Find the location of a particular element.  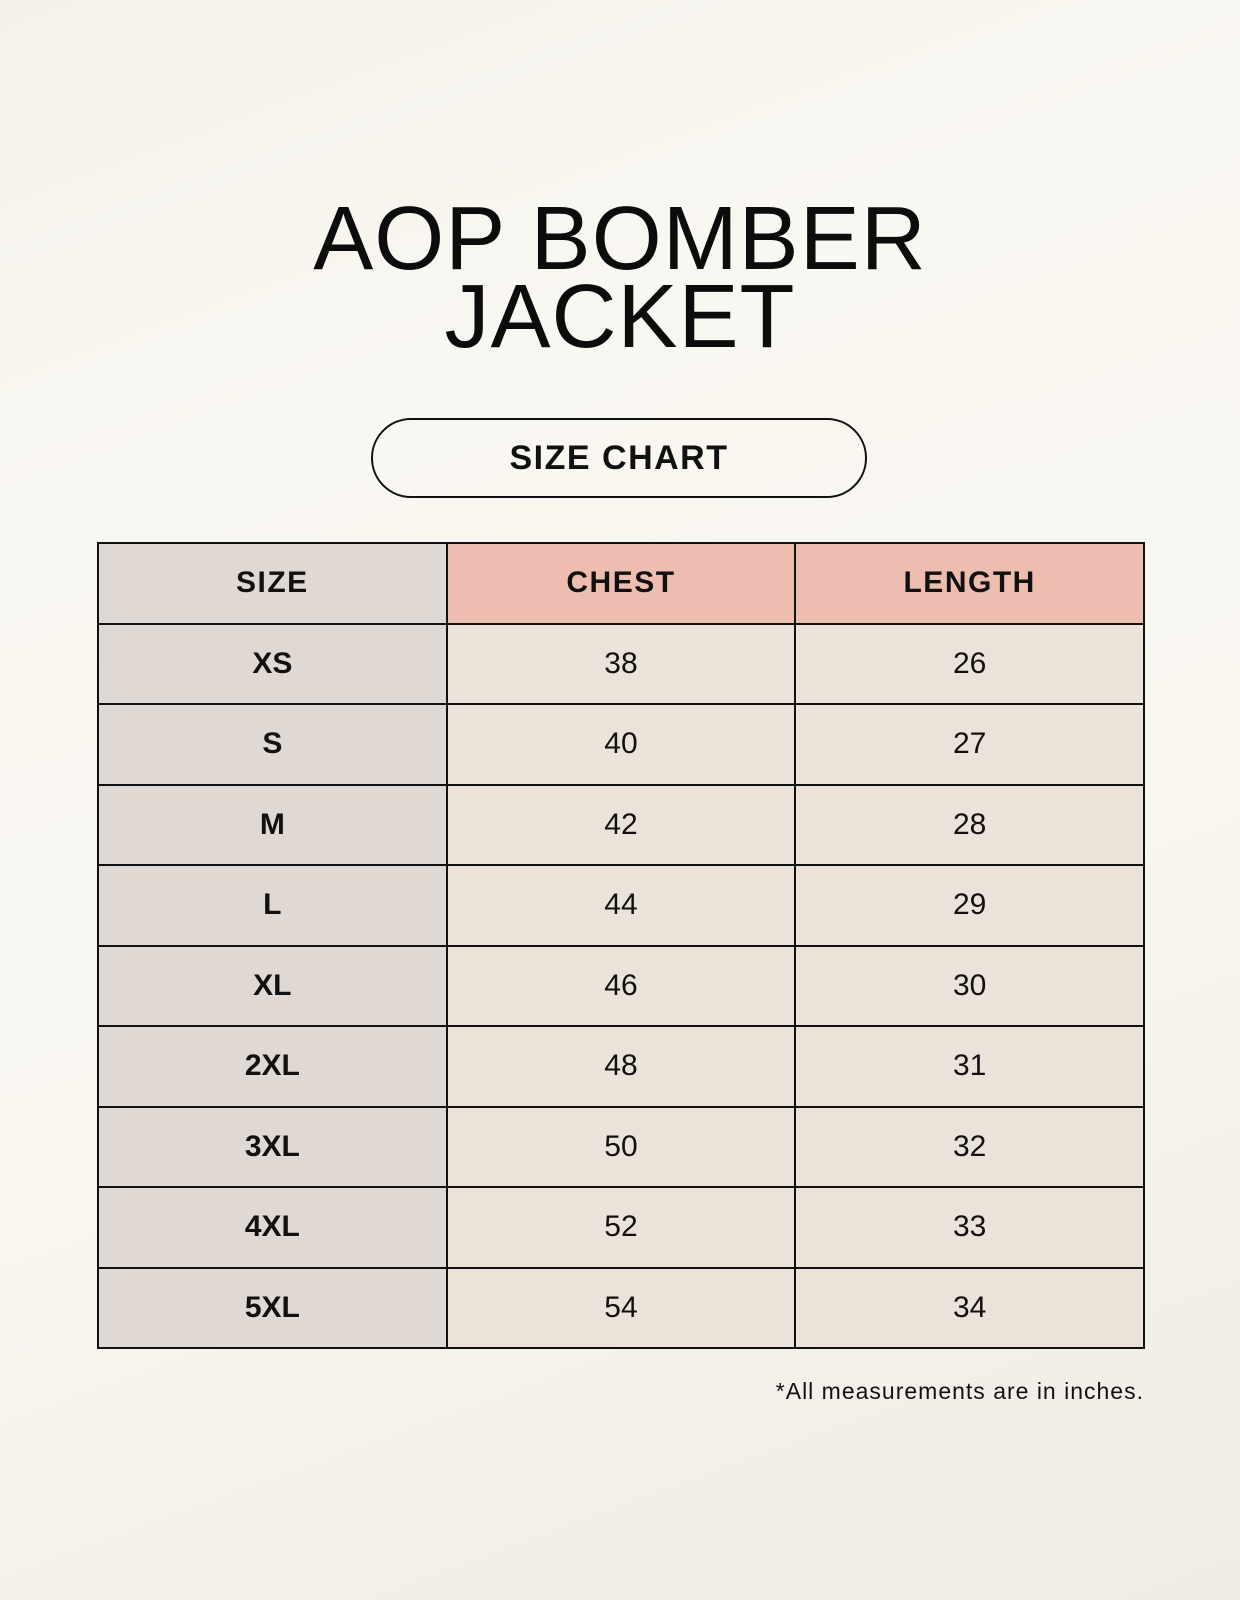

table-row: L 44 29 is located at coordinates (621, 905).